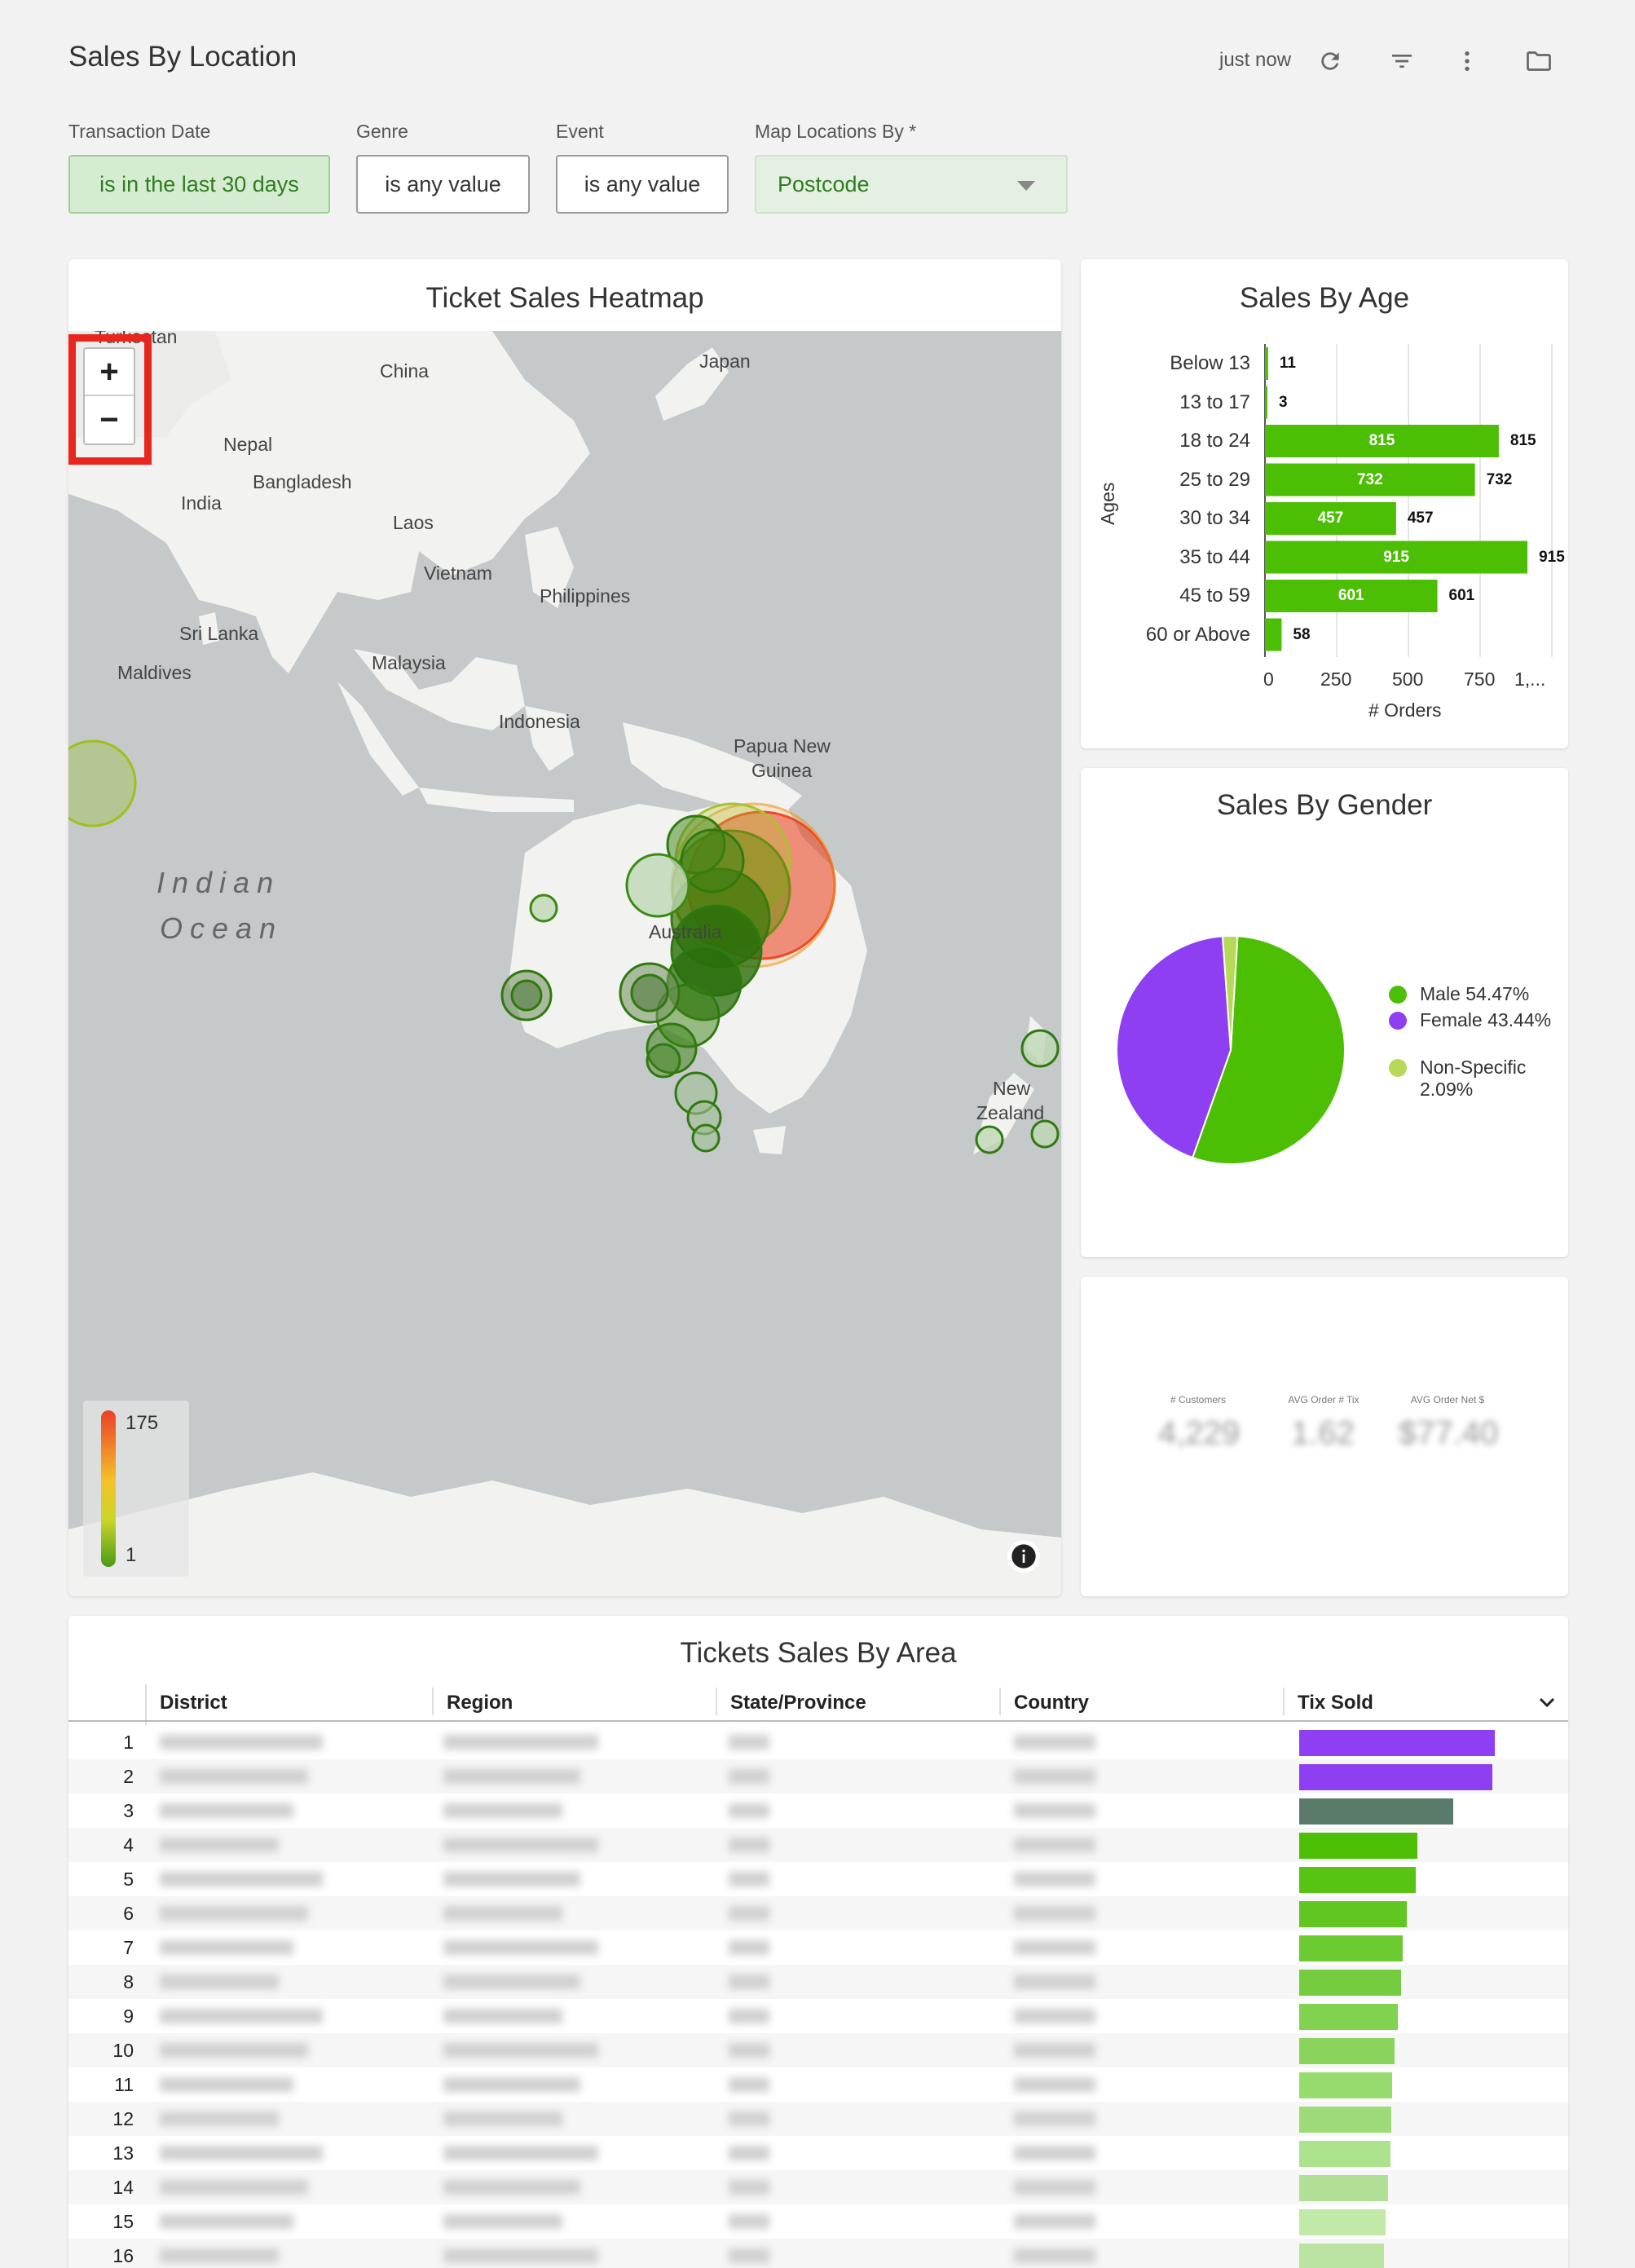  What do you see at coordinates (1335, 1703) in the screenshot?
I see `column-header-tix-sold: Tix Sold` at bounding box center [1335, 1703].